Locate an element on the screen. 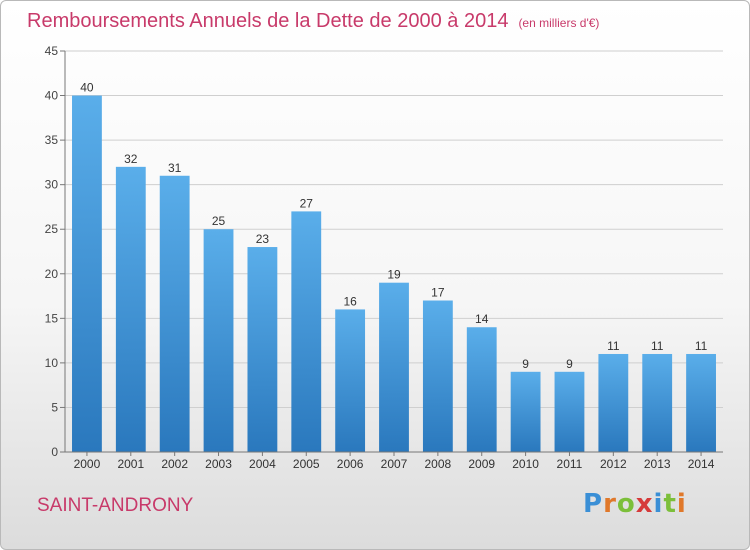 This screenshot has width=750, height=550. data-label: 32 is located at coordinates (131, 159).